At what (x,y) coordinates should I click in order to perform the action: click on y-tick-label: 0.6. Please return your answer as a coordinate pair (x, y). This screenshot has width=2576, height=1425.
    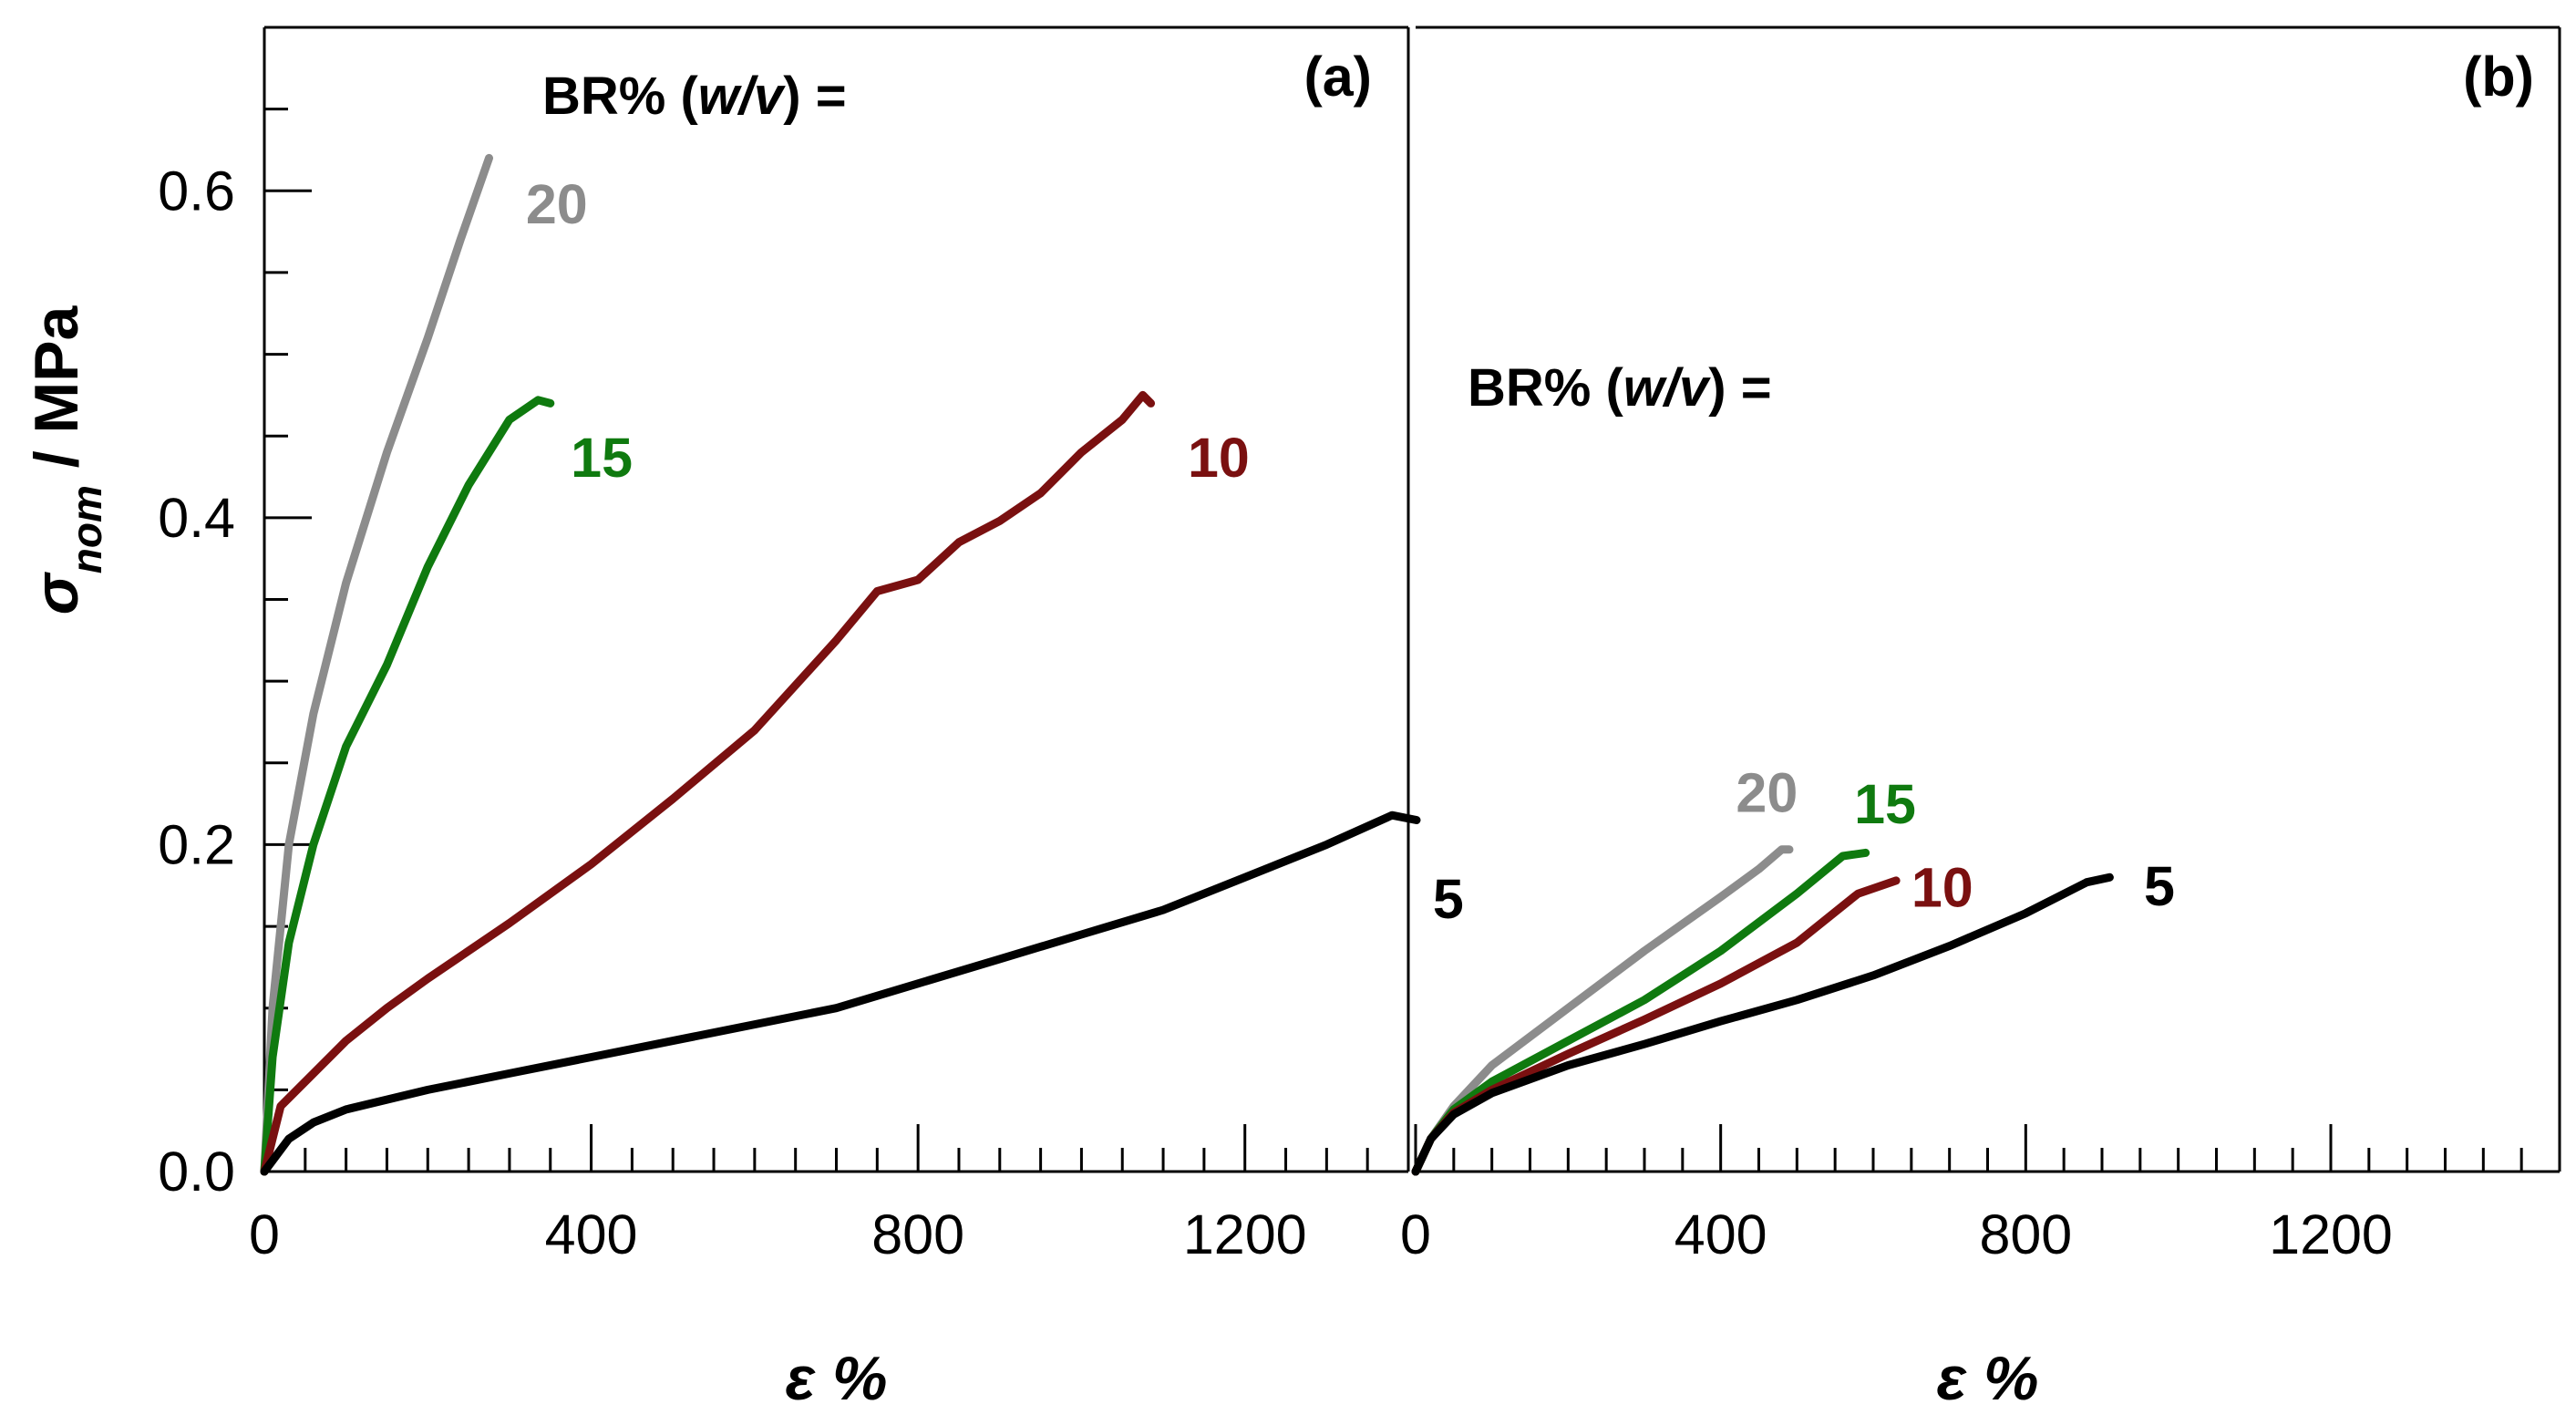
    Looking at the image, I should click on (196, 191).